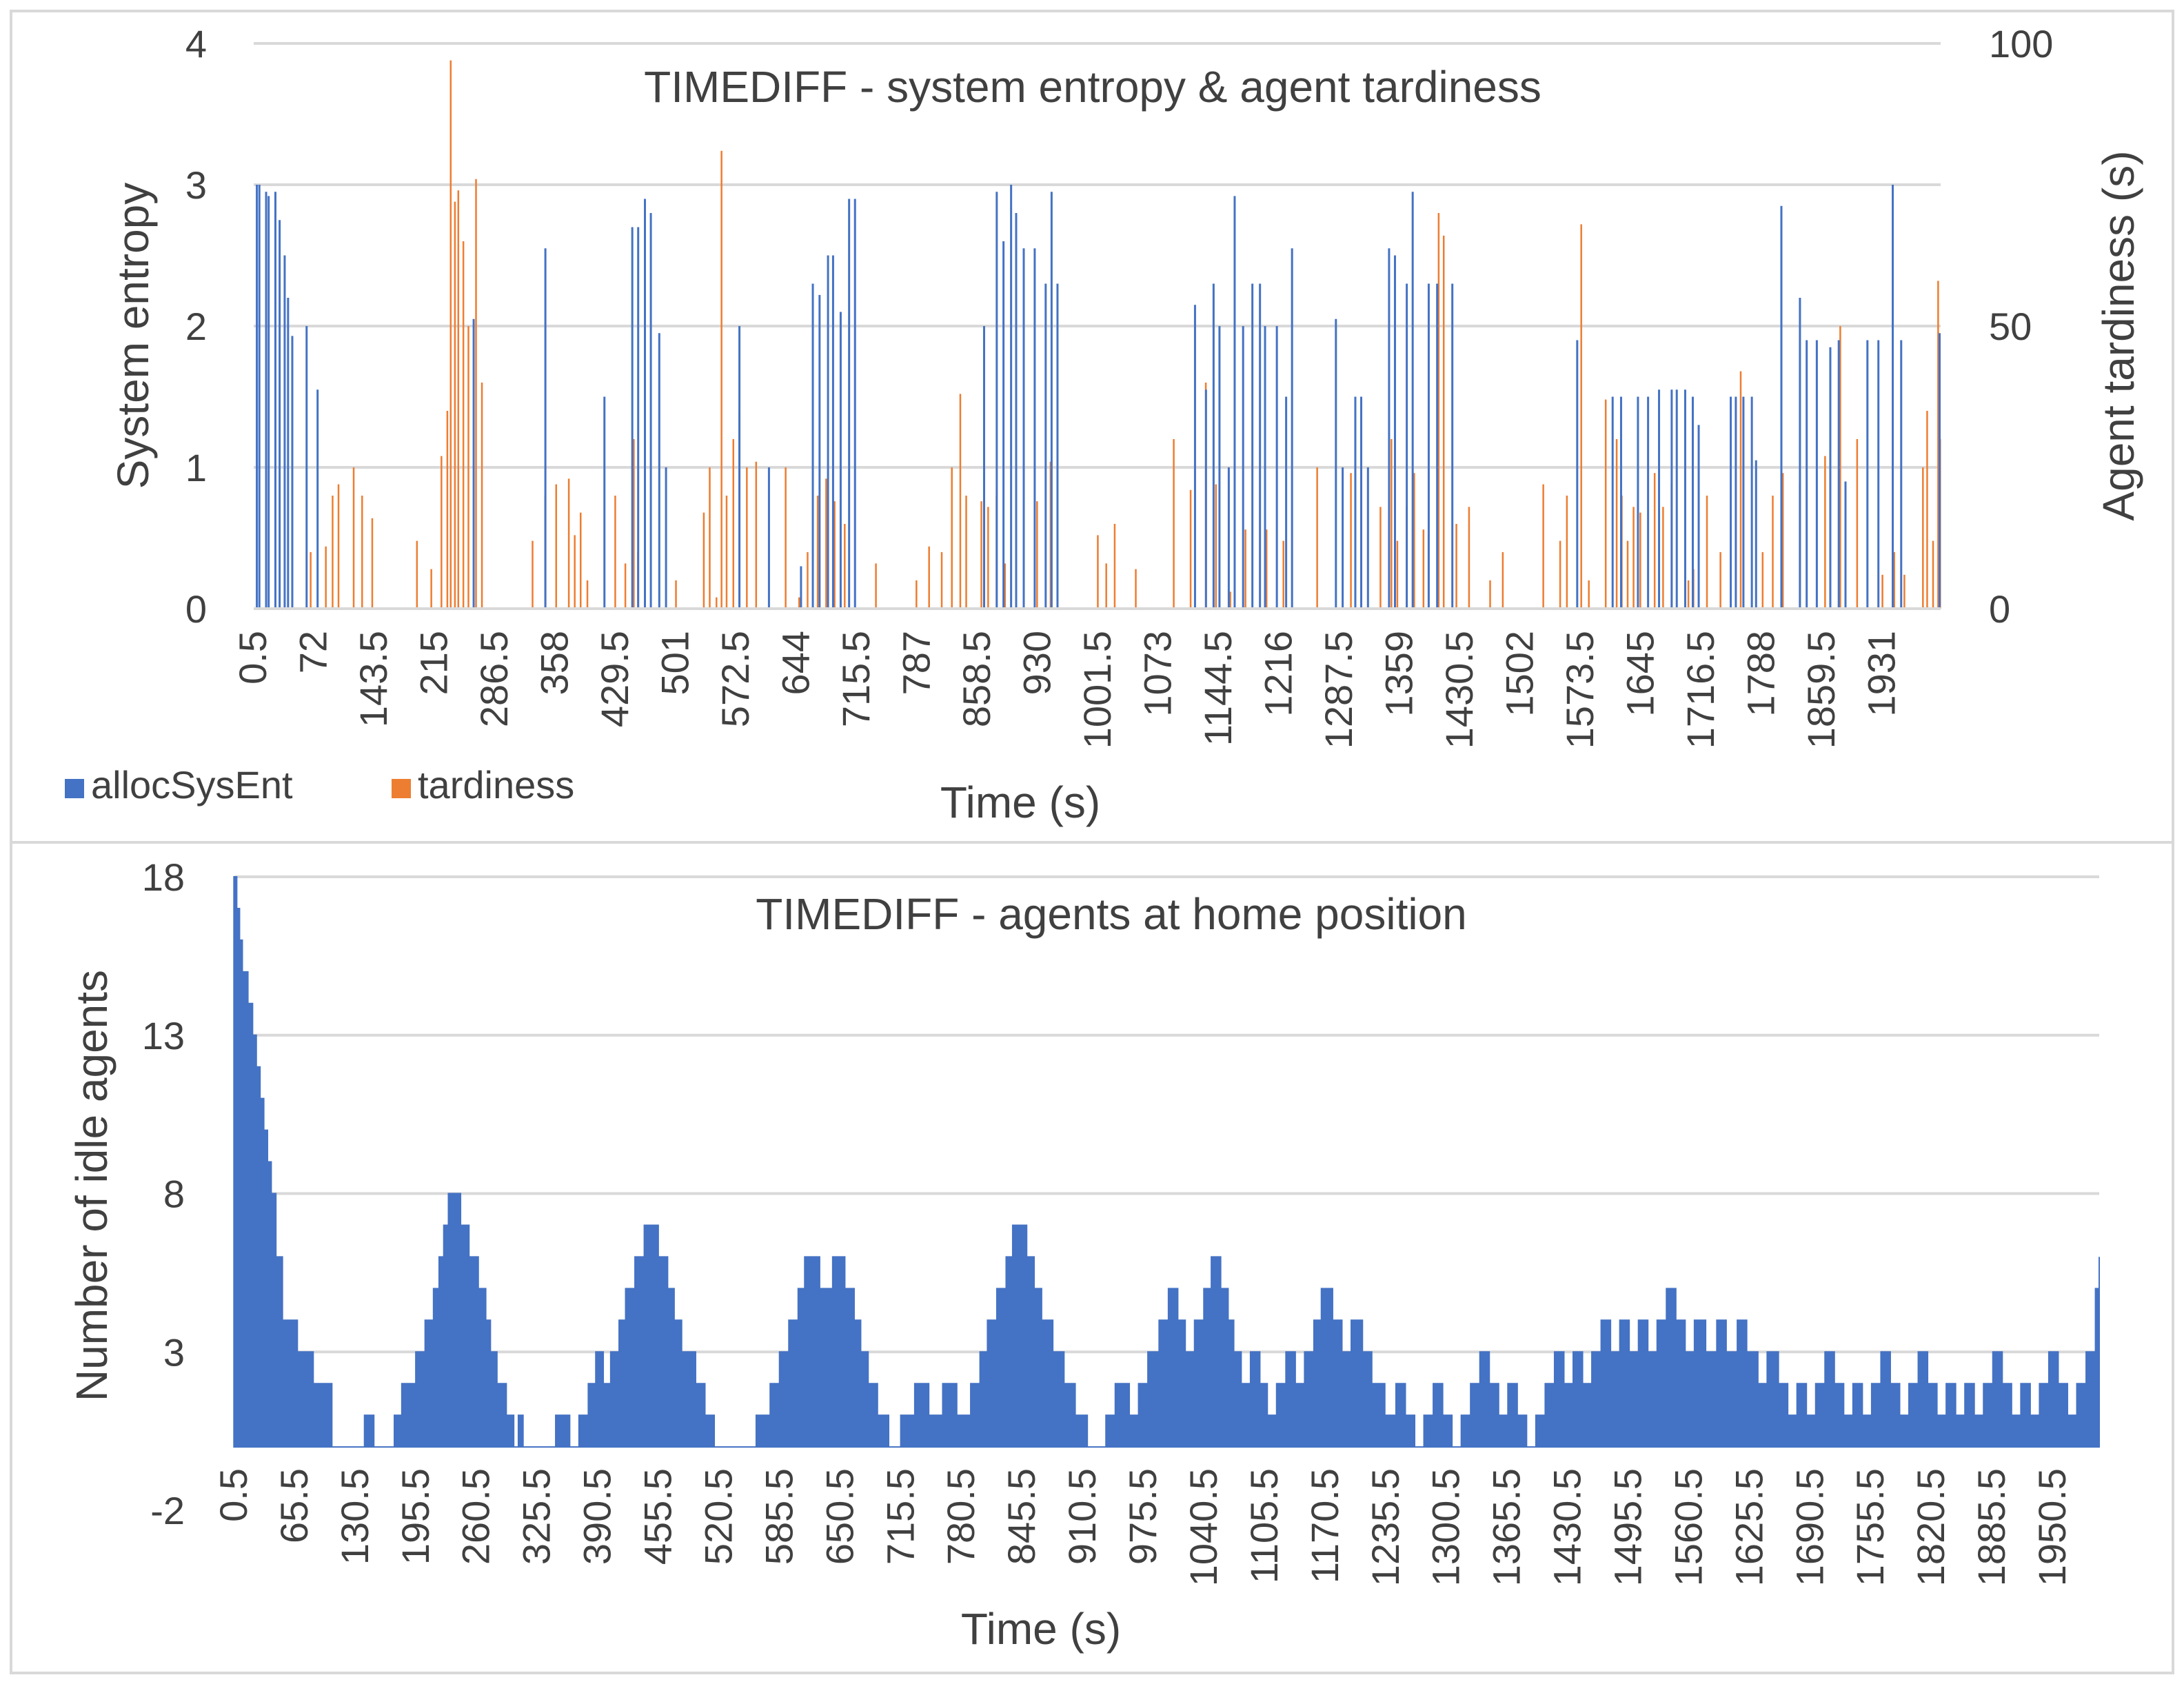 Image resolution: width=2184 pixels, height=1684 pixels. Describe the element at coordinates (167, 1510) in the screenshot. I see `bottom-y-tick-label: -2` at that location.